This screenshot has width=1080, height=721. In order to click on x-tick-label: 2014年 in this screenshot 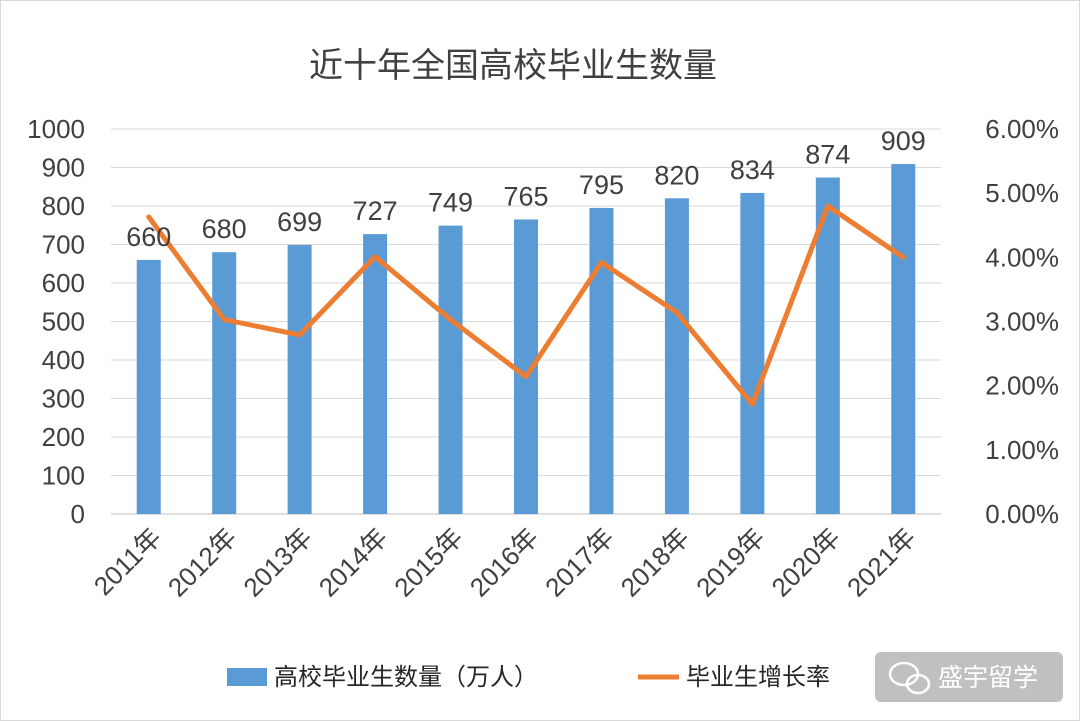, I will do `click(353, 562)`.